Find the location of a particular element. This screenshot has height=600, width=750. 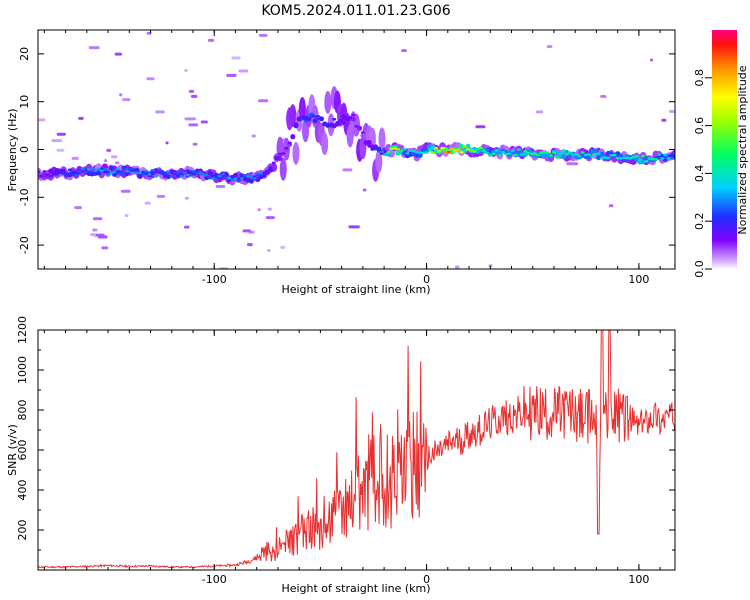

snr-x-tick-label: 100 is located at coordinates (638, 579).